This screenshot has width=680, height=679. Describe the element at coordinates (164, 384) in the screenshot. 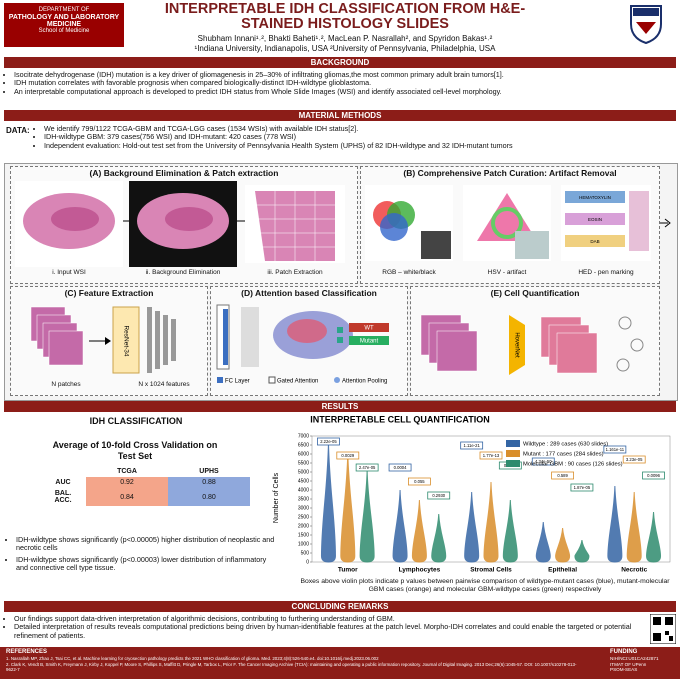

I see `caption: N x 1024 features` at that location.